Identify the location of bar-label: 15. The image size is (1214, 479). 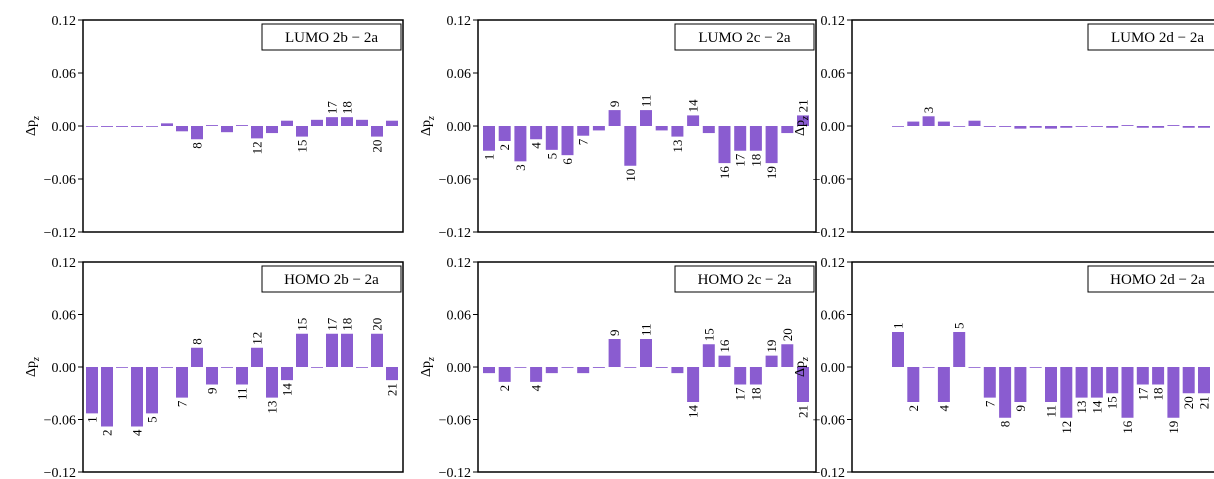
(708, 334).